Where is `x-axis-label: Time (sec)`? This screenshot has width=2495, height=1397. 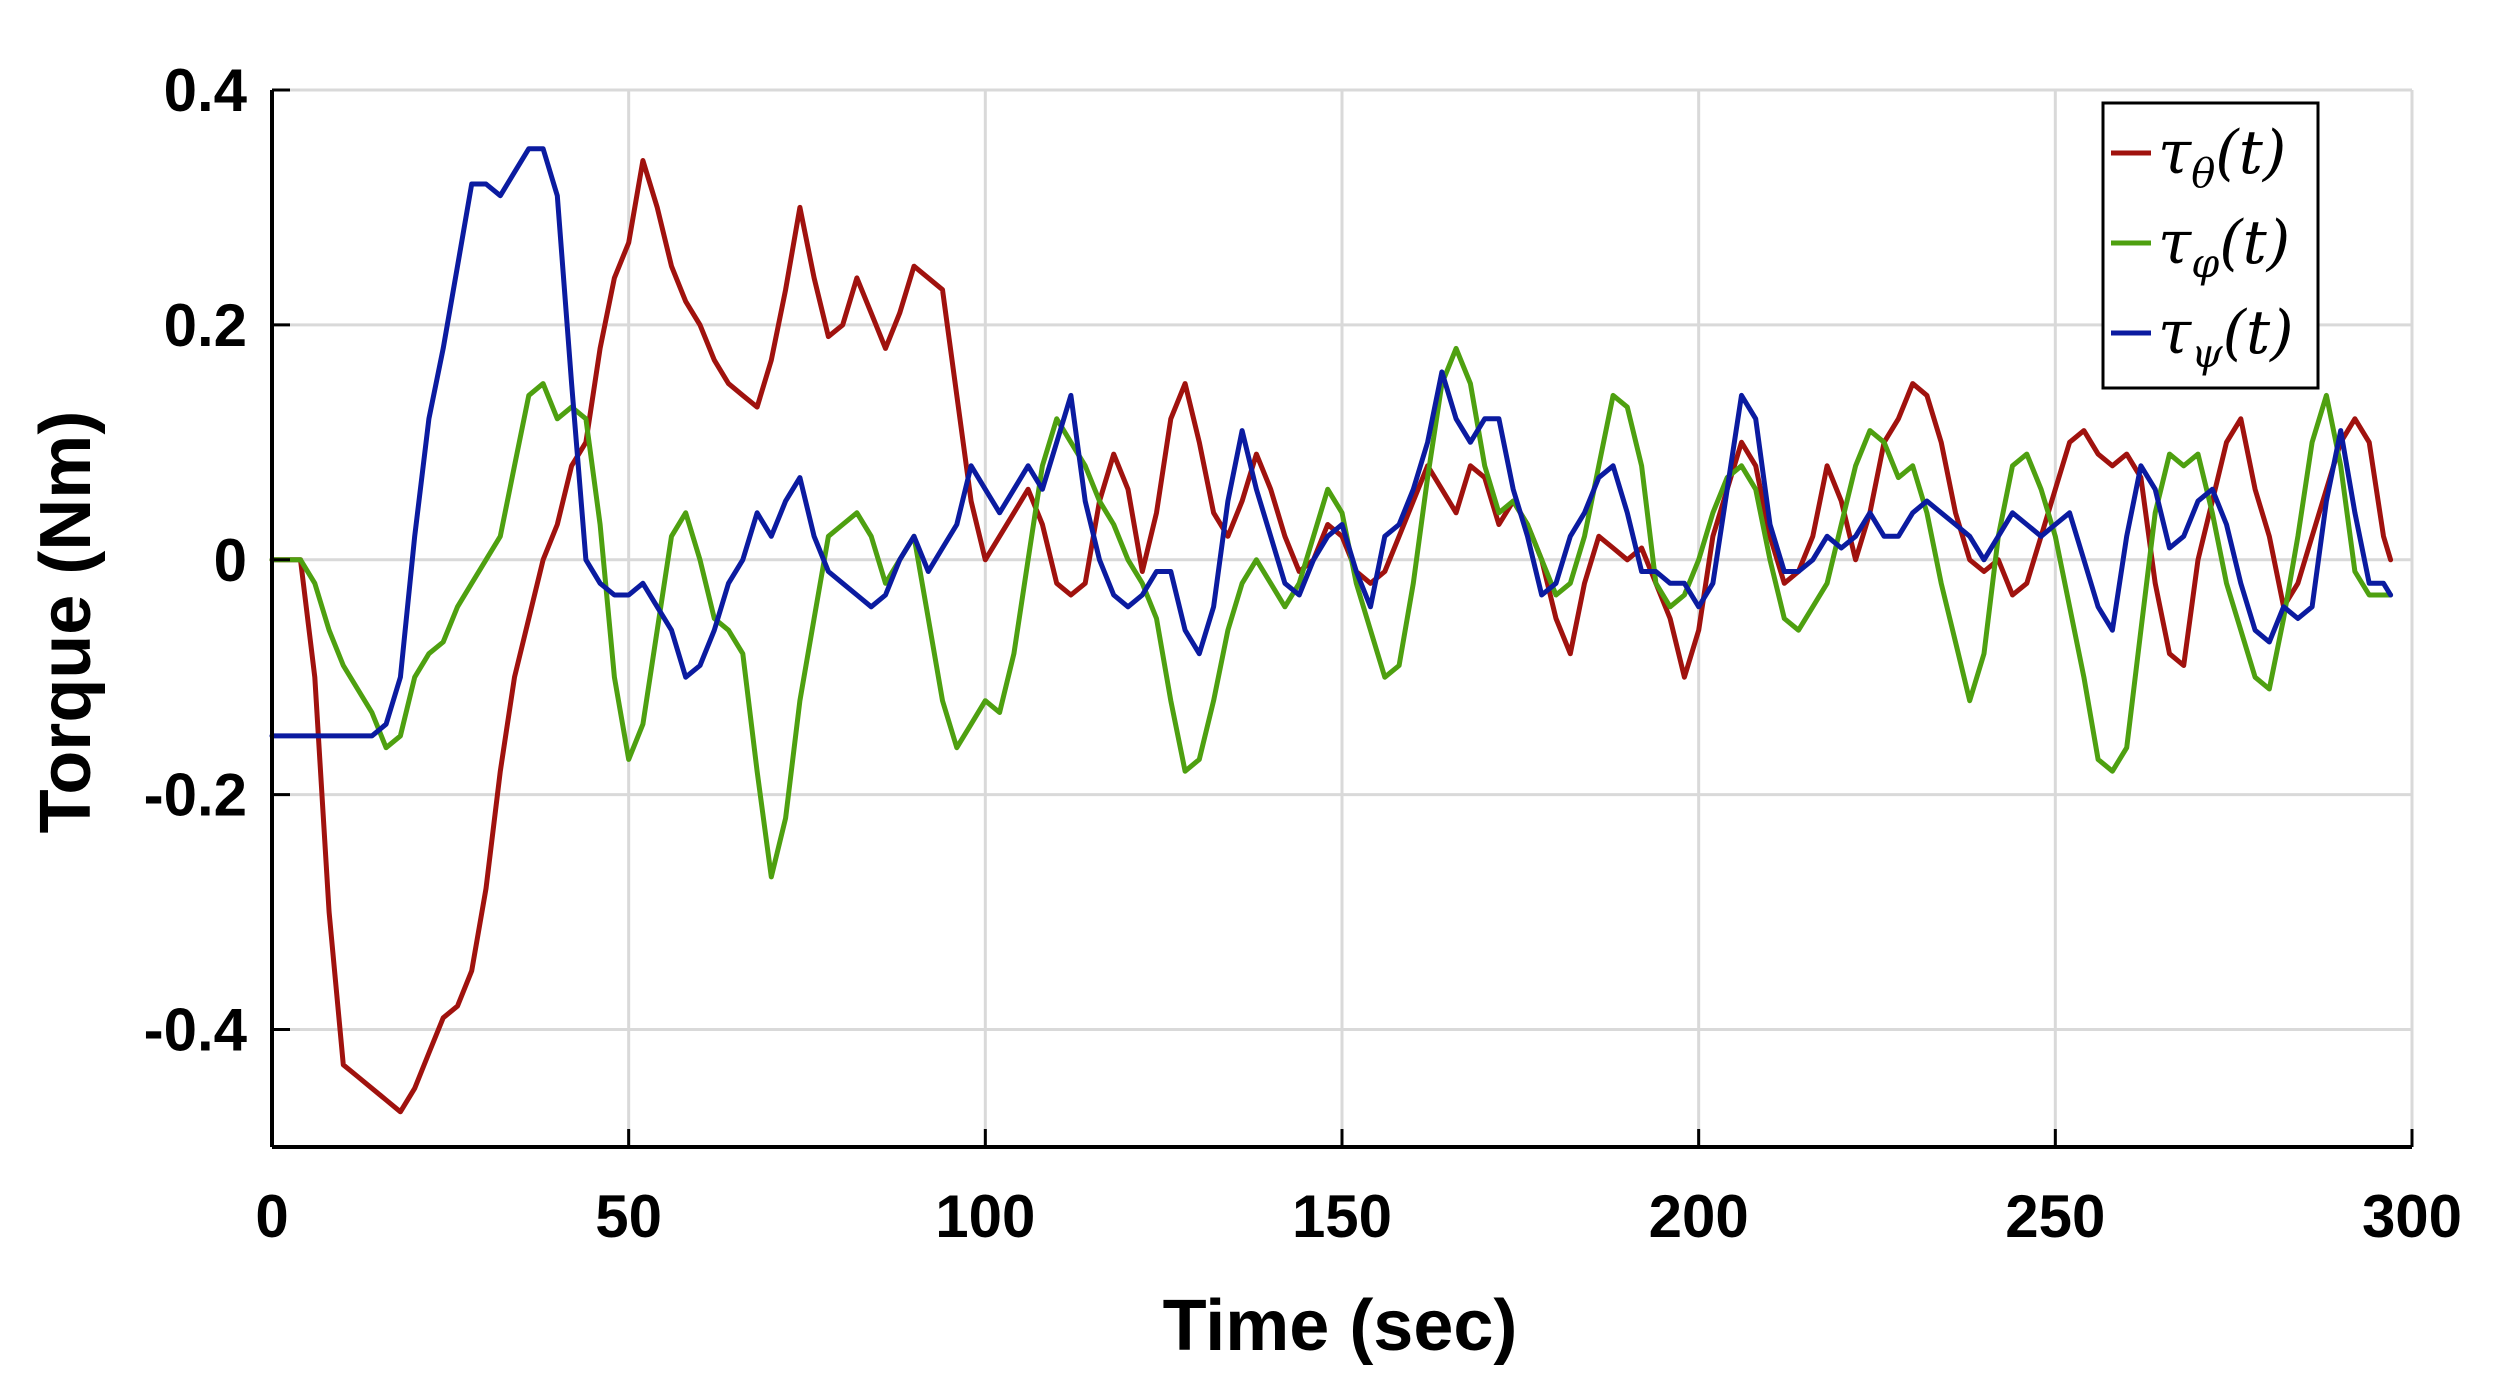
x-axis-label: Time (sec) is located at coordinates (1340, 1326).